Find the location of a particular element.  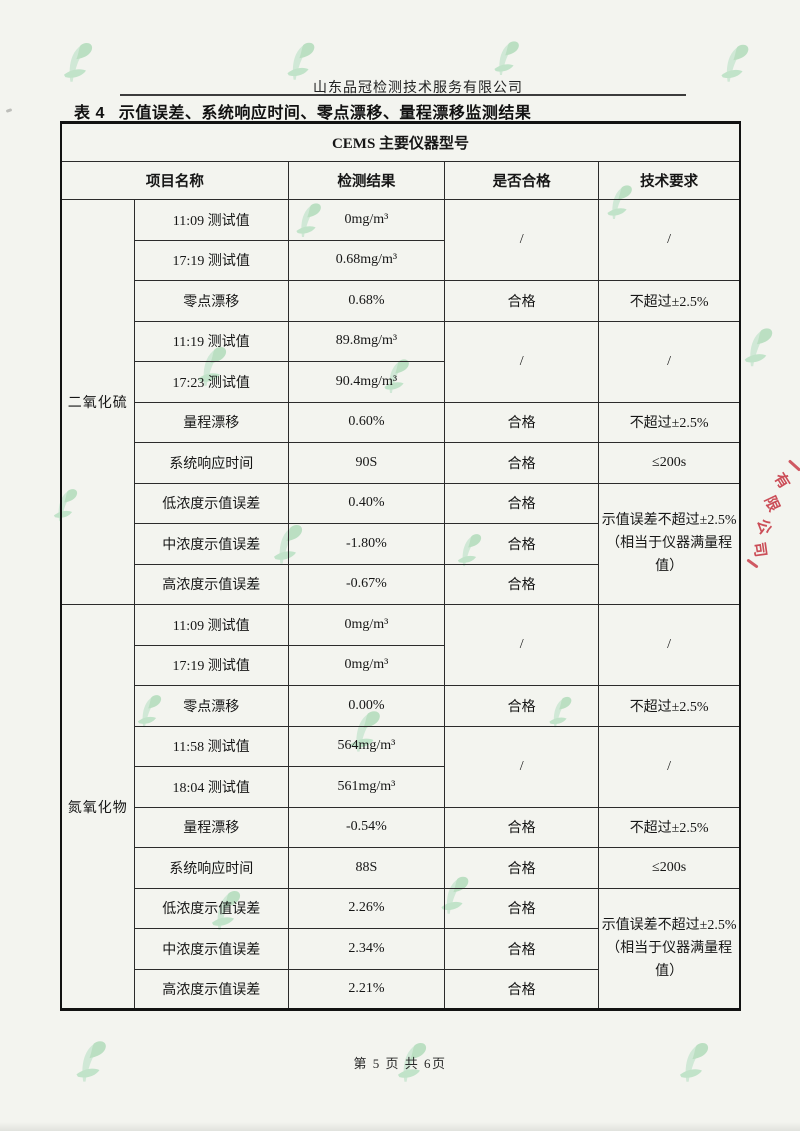

result-cell: 89.8mg/m³ is located at coordinates (366, 341).